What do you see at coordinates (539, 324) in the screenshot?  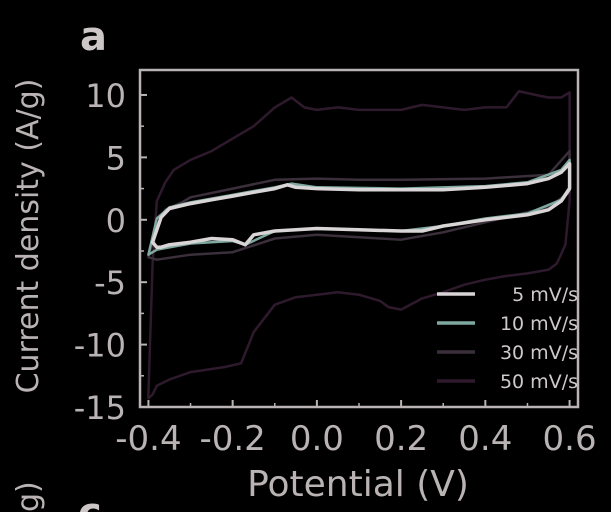 I see `legend-label: 10 mV/s` at bounding box center [539, 324].